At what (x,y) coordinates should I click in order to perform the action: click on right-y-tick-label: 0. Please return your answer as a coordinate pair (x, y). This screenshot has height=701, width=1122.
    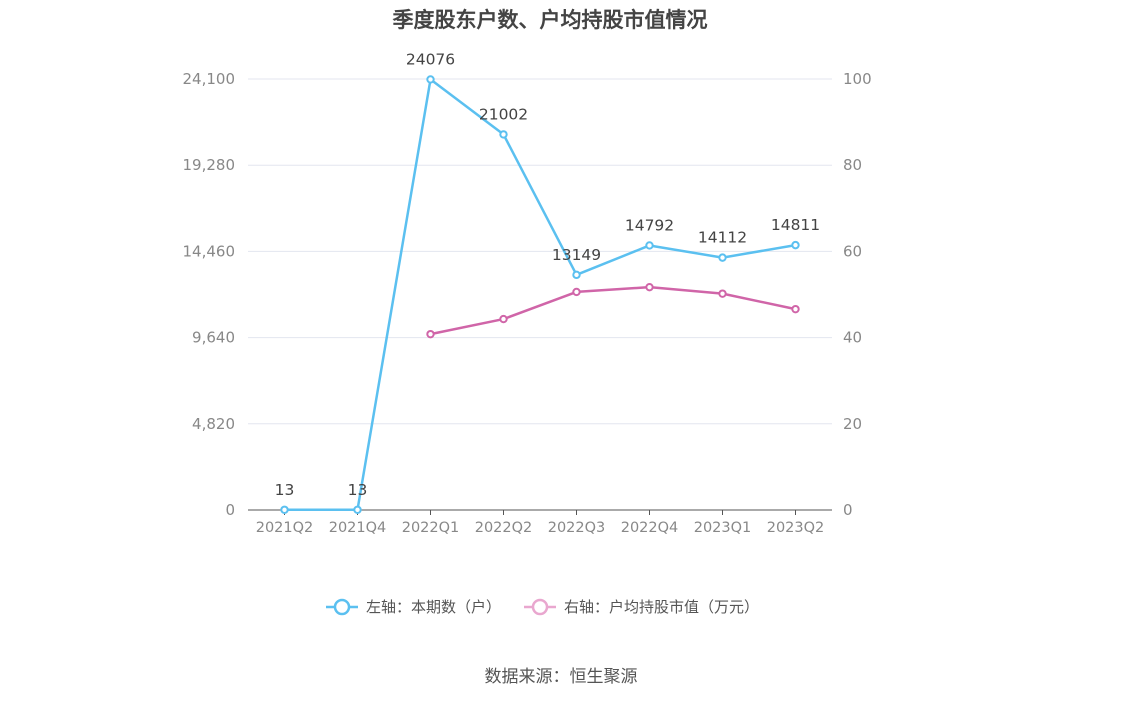
    Looking at the image, I should click on (848, 510).